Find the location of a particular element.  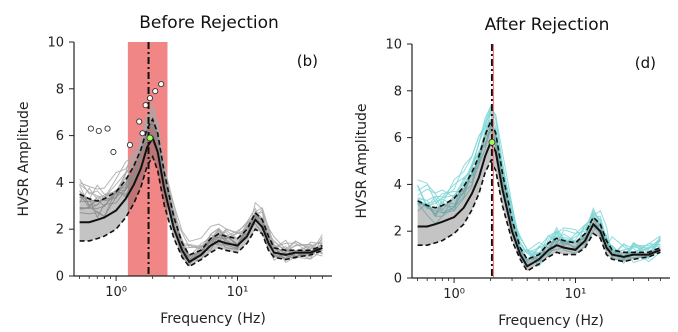

panel-label: (b) is located at coordinates (307, 61).